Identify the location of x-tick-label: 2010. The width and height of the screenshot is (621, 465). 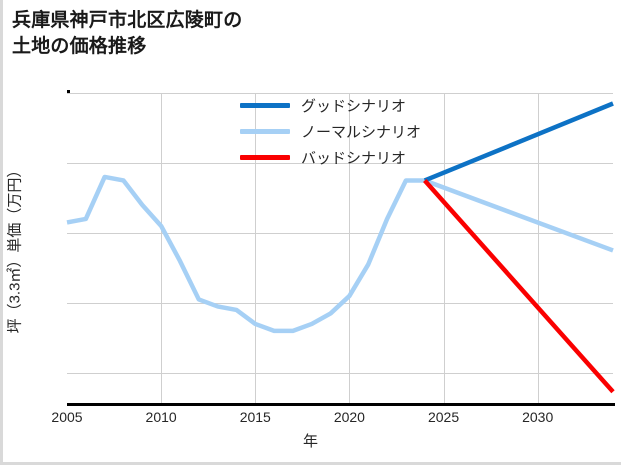
(161, 417).